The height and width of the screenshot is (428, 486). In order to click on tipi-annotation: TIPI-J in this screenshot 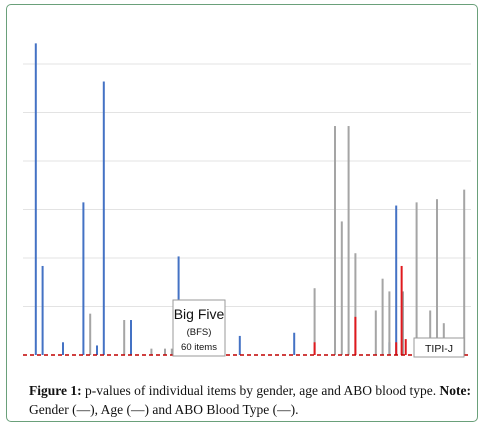, I will do `click(439, 347)`.